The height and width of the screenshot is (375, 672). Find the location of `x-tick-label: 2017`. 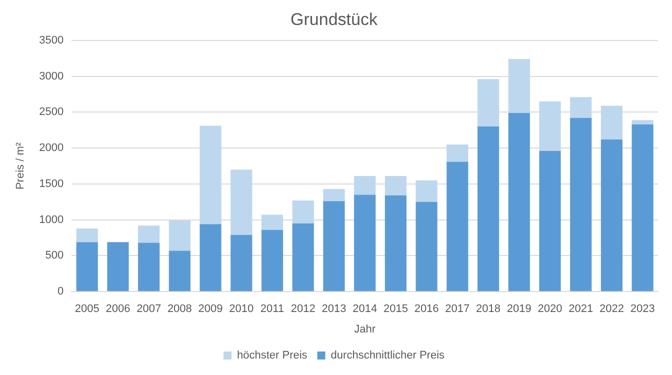

x-tick-label: 2017 is located at coordinates (457, 309).